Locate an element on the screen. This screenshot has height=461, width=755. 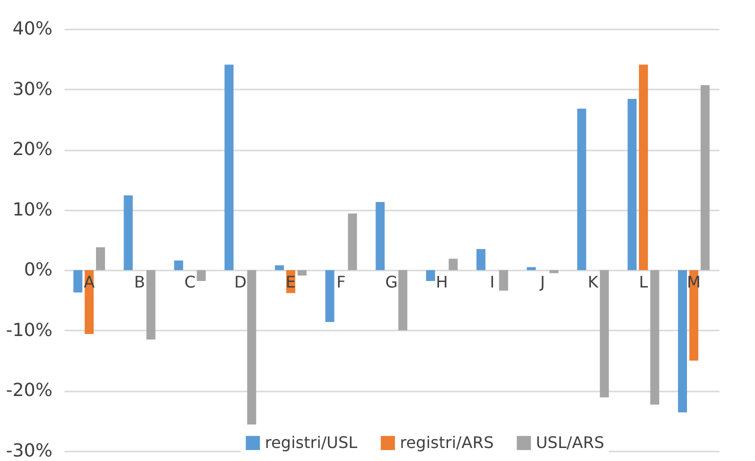
y-tick-label: -10% is located at coordinates (29, 330).